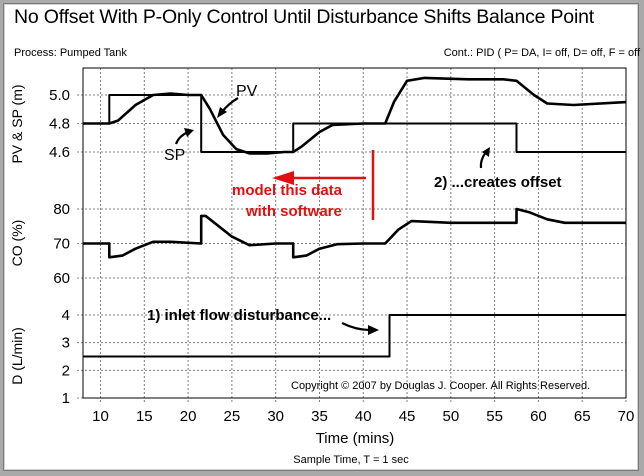 The image size is (644, 476). What do you see at coordinates (59, 124) in the screenshot?
I see `y-tick-label: 4.8` at bounding box center [59, 124].